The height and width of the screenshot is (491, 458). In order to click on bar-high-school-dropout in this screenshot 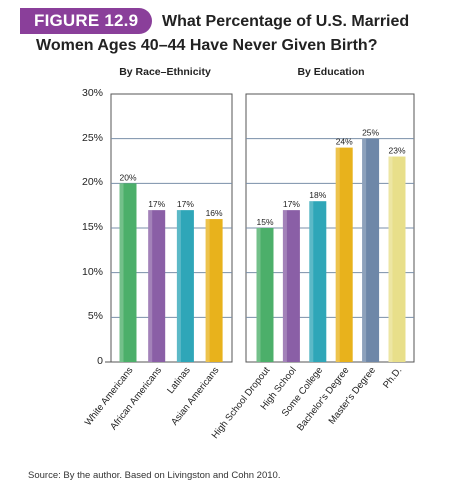, I will do `click(265, 295)`.